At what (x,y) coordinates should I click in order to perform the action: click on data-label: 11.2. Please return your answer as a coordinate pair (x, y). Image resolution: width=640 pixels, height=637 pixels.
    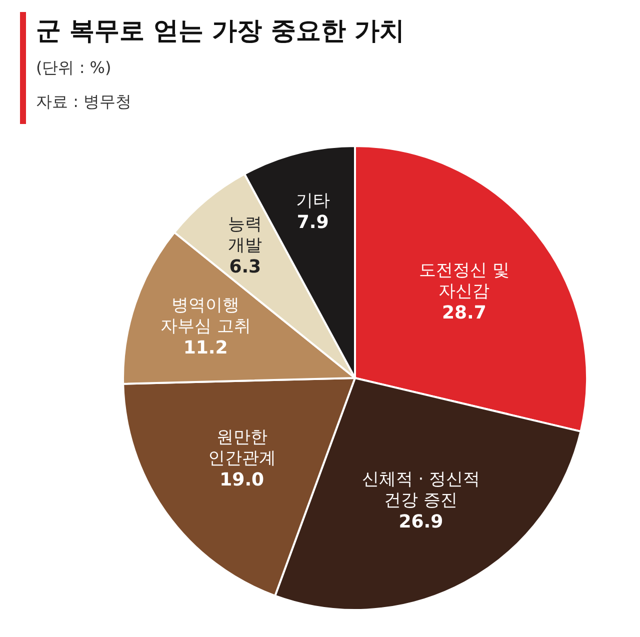
    Looking at the image, I should click on (205, 348).